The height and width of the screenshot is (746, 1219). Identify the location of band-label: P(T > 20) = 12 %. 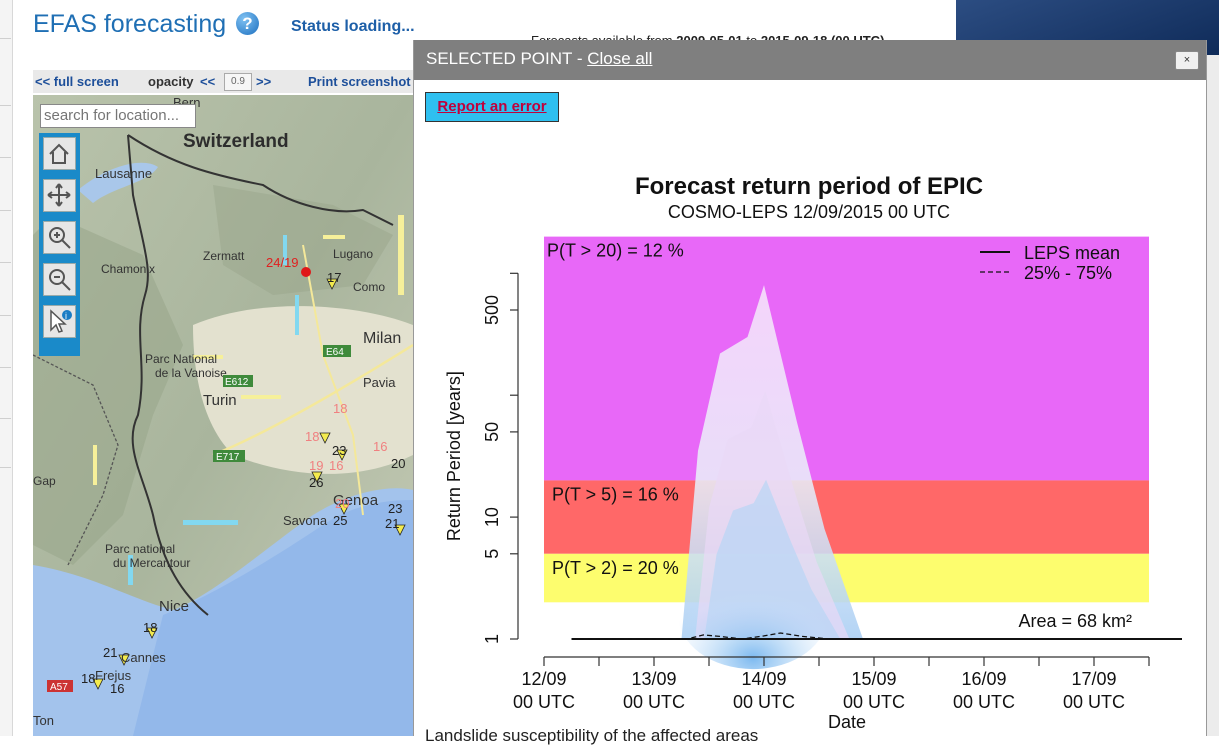
(615, 251).